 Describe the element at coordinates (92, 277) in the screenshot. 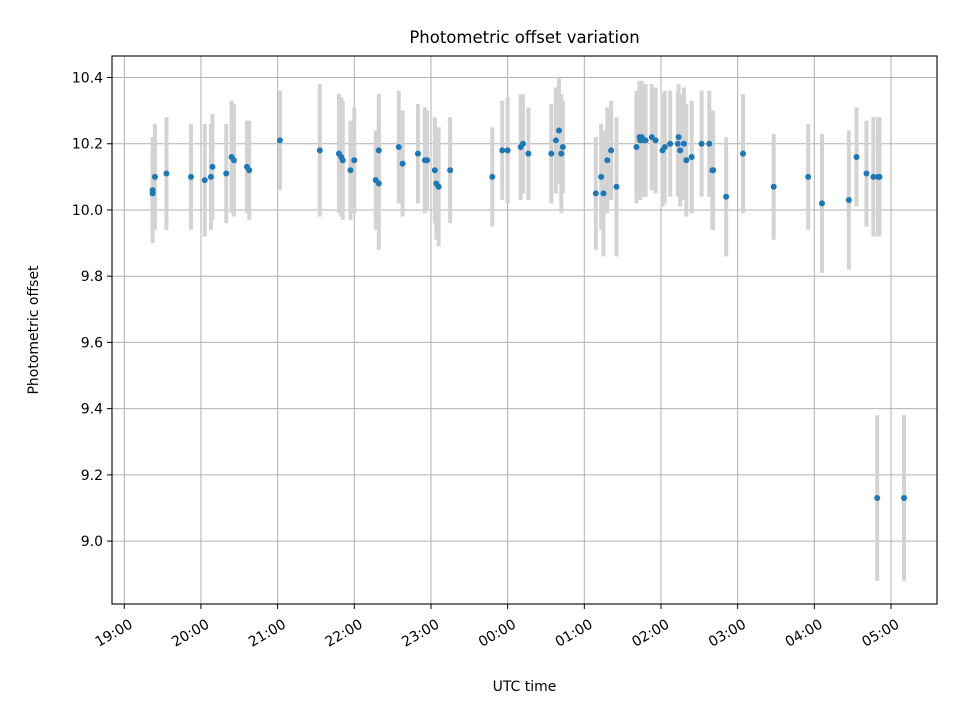

I see `y-tick-label: 9.8` at that location.